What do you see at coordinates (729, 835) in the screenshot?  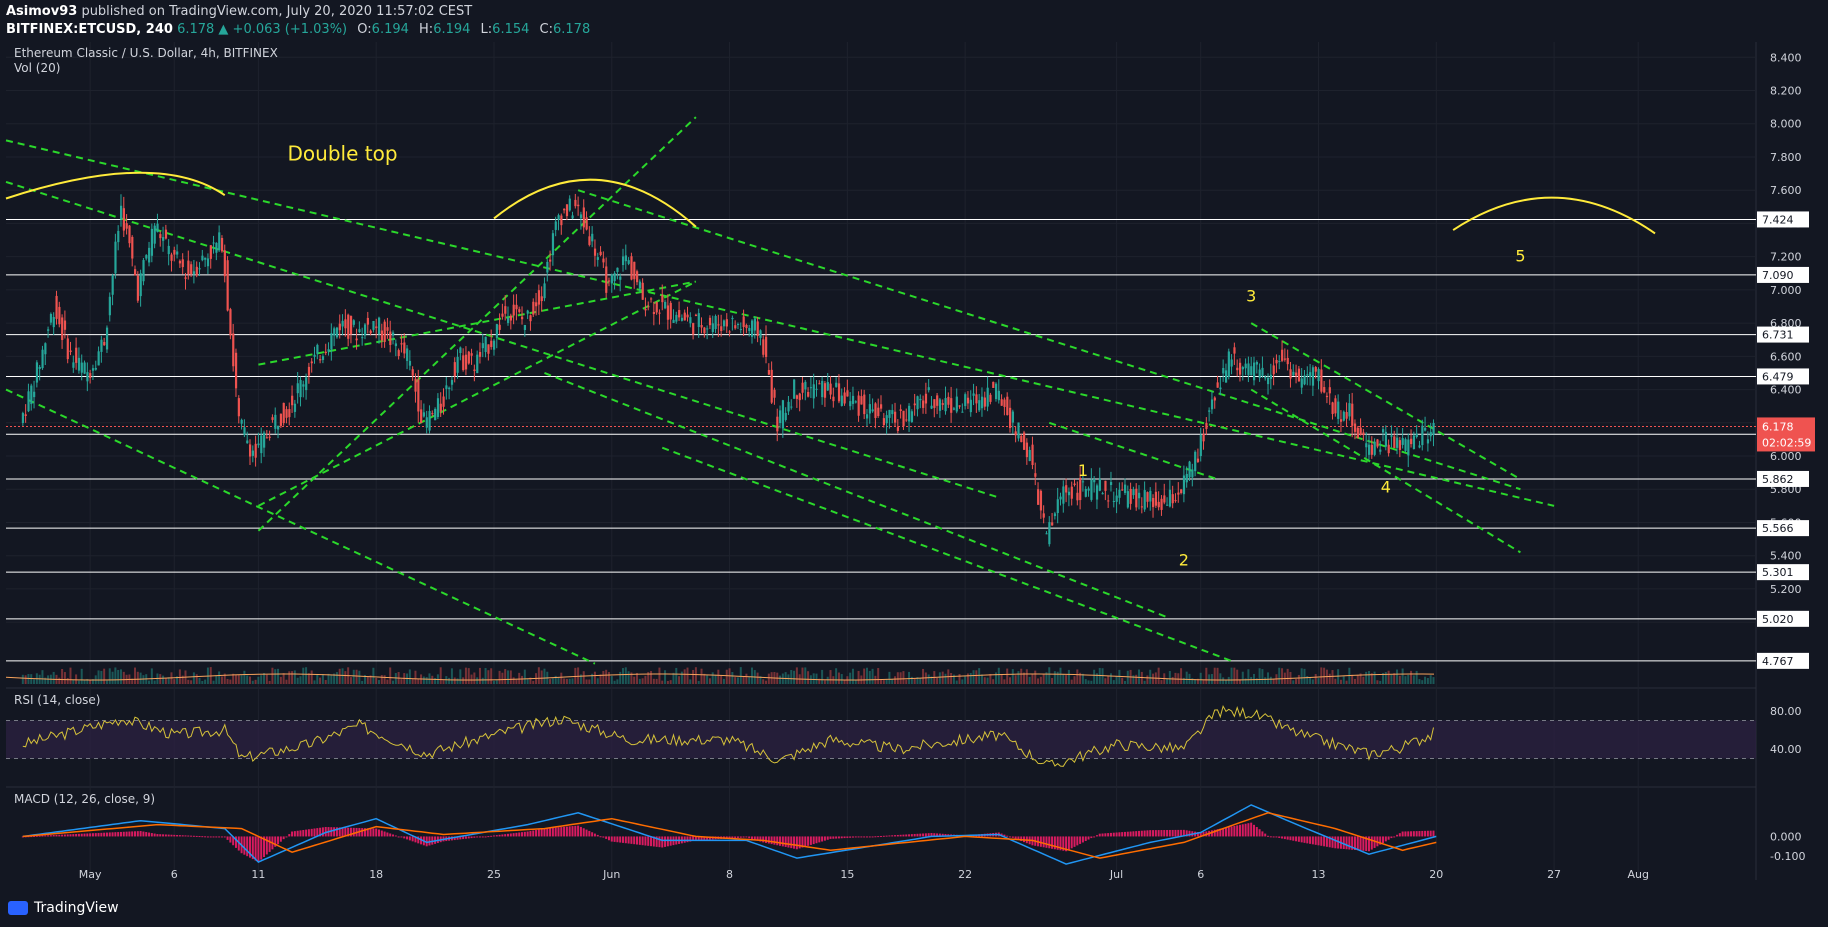 I see `macd-signal-line` at bounding box center [729, 835].